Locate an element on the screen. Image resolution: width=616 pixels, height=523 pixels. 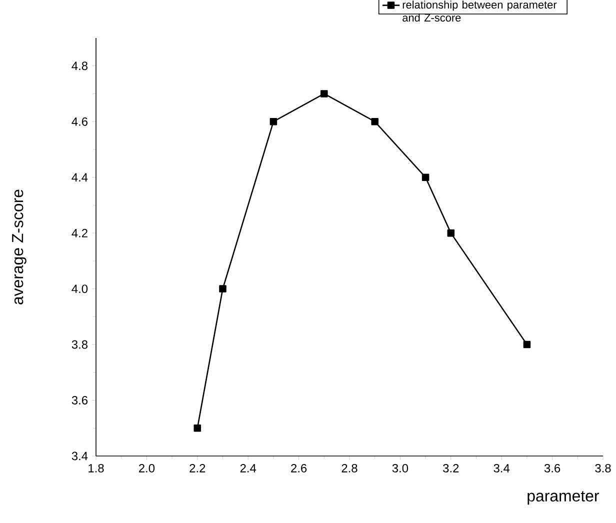
y-tick-label: 4.4 is located at coordinates (80, 177).